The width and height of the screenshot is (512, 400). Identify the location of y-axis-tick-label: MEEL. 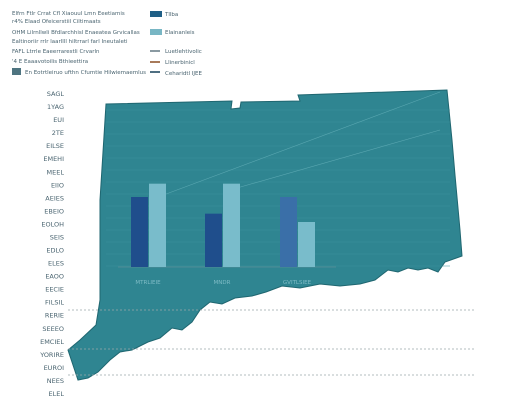
(56, 172).